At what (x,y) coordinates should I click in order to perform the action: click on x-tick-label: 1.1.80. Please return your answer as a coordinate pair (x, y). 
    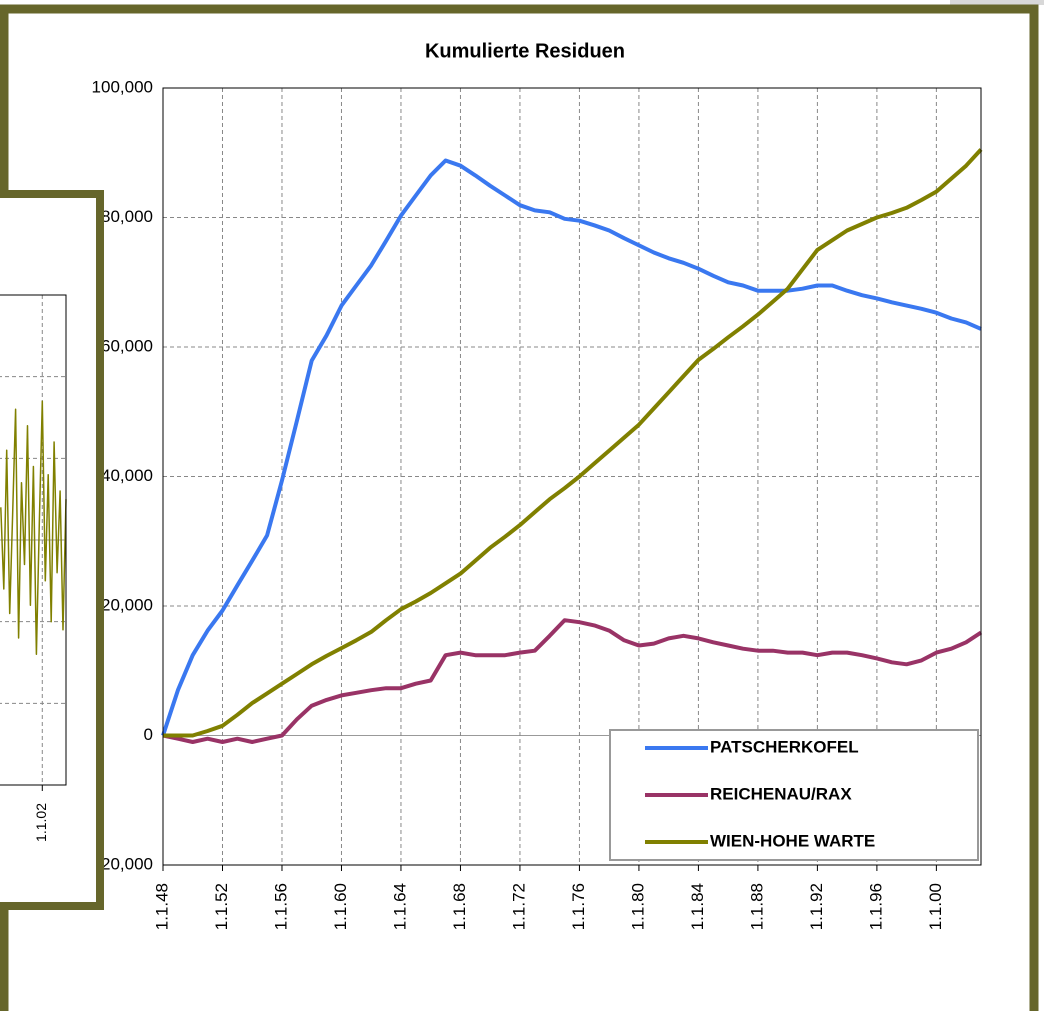
    Looking at the image, I should click on (637, 906).